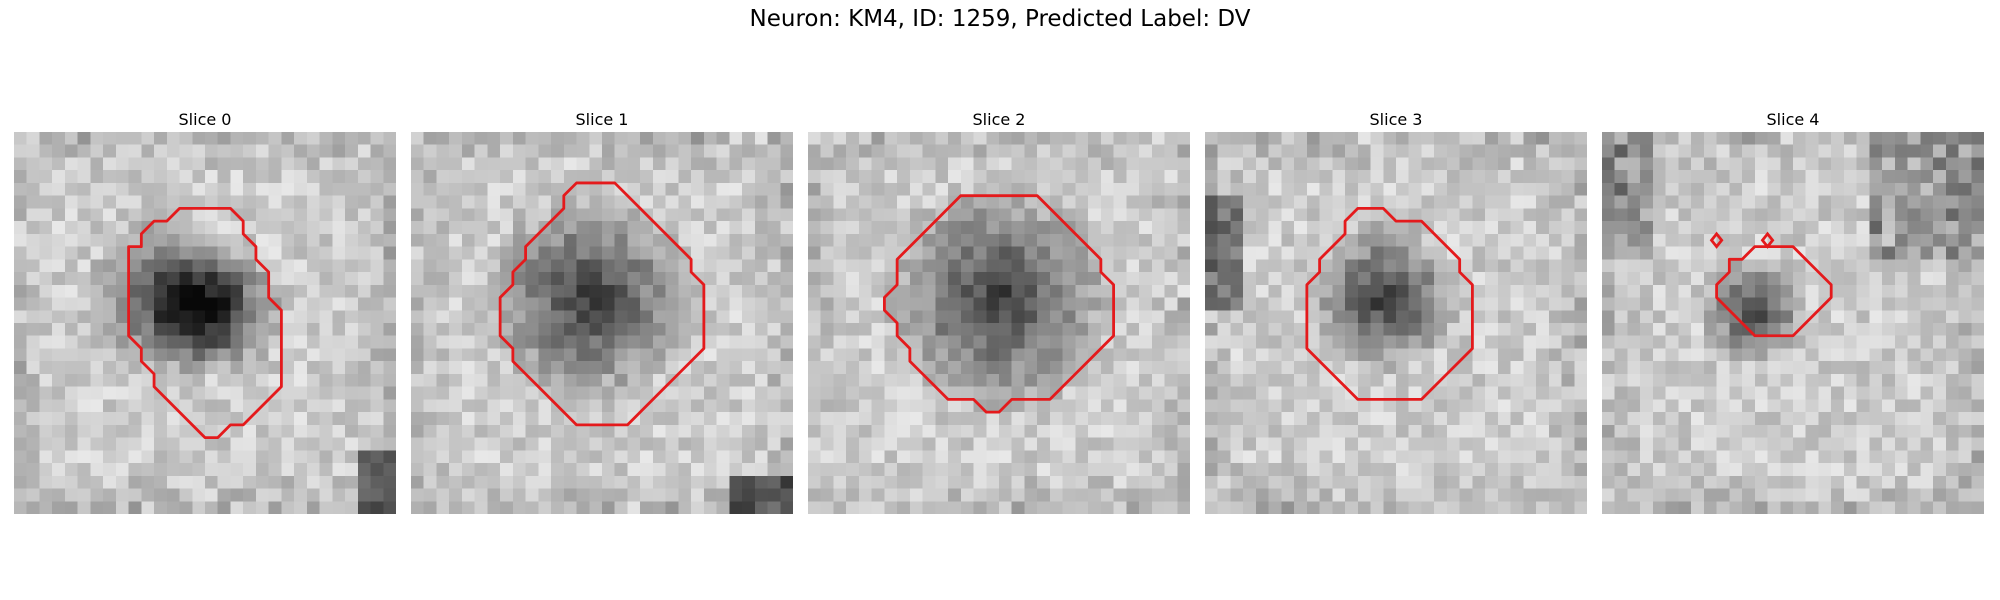 Image resolution: width=2000 pixels, height=600 pixels. What do you see at coordinates (999, 119) in the screenshot?
I see `slice-title: Slice 2` at bounding box center [999, 119].